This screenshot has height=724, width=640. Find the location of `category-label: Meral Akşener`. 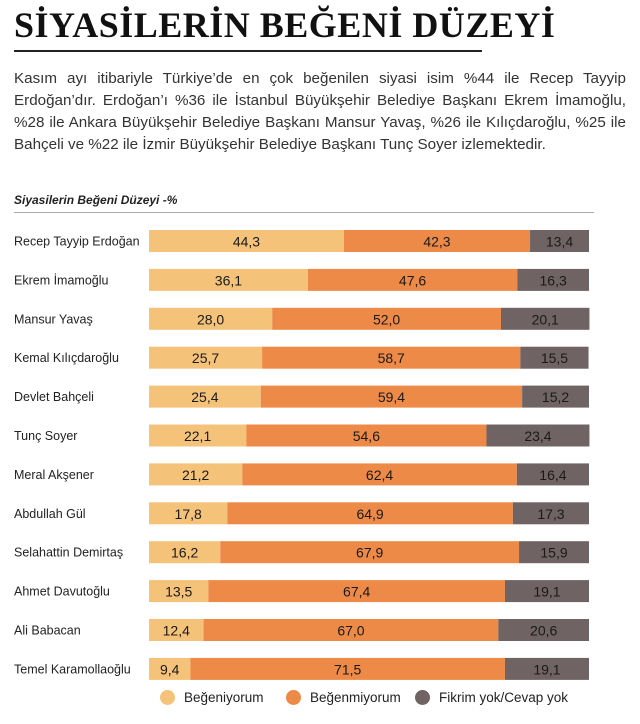

category-label: Meral Akşener is located at coordinates (54, 475).